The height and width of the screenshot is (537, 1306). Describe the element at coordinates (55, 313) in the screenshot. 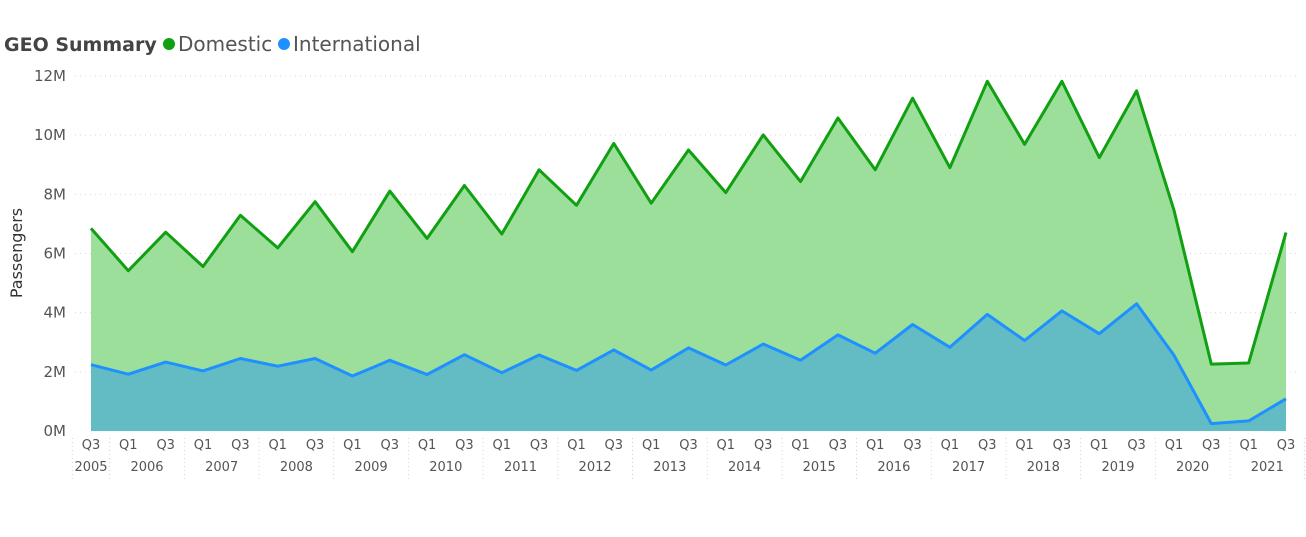

I see `y-tick-label: 4M` at that location.